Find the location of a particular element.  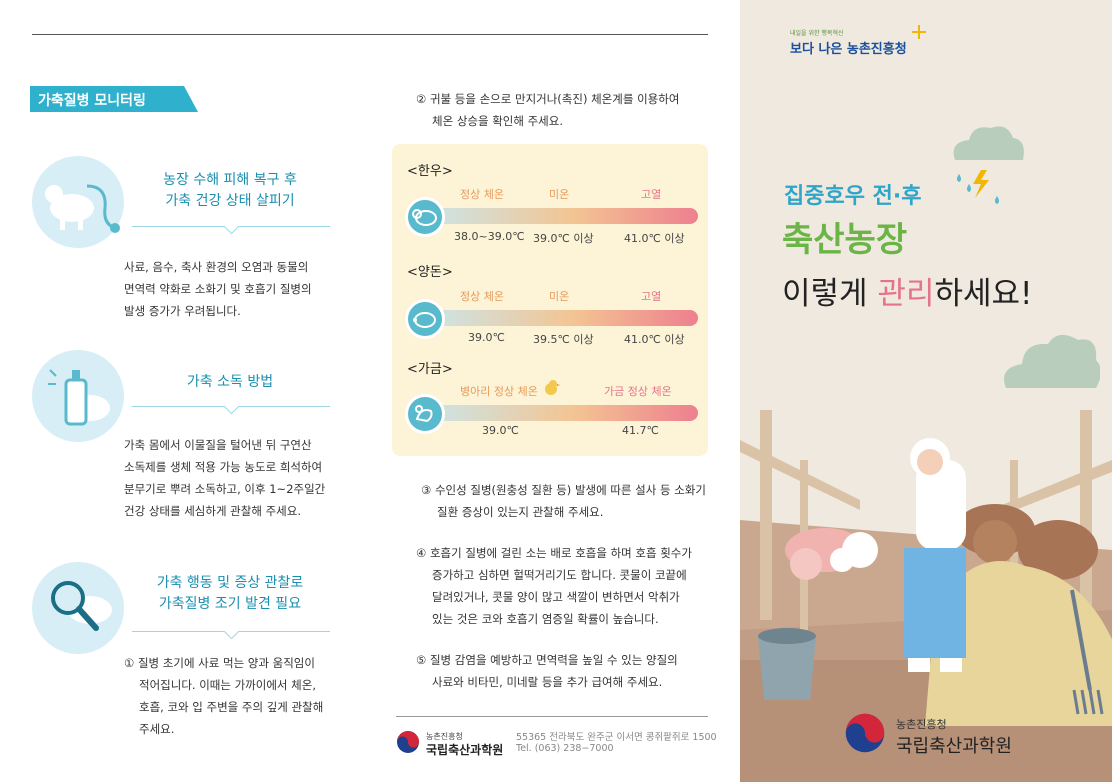

cover-org-small: 농촌진흥청 is located at coordinates (921, 724).